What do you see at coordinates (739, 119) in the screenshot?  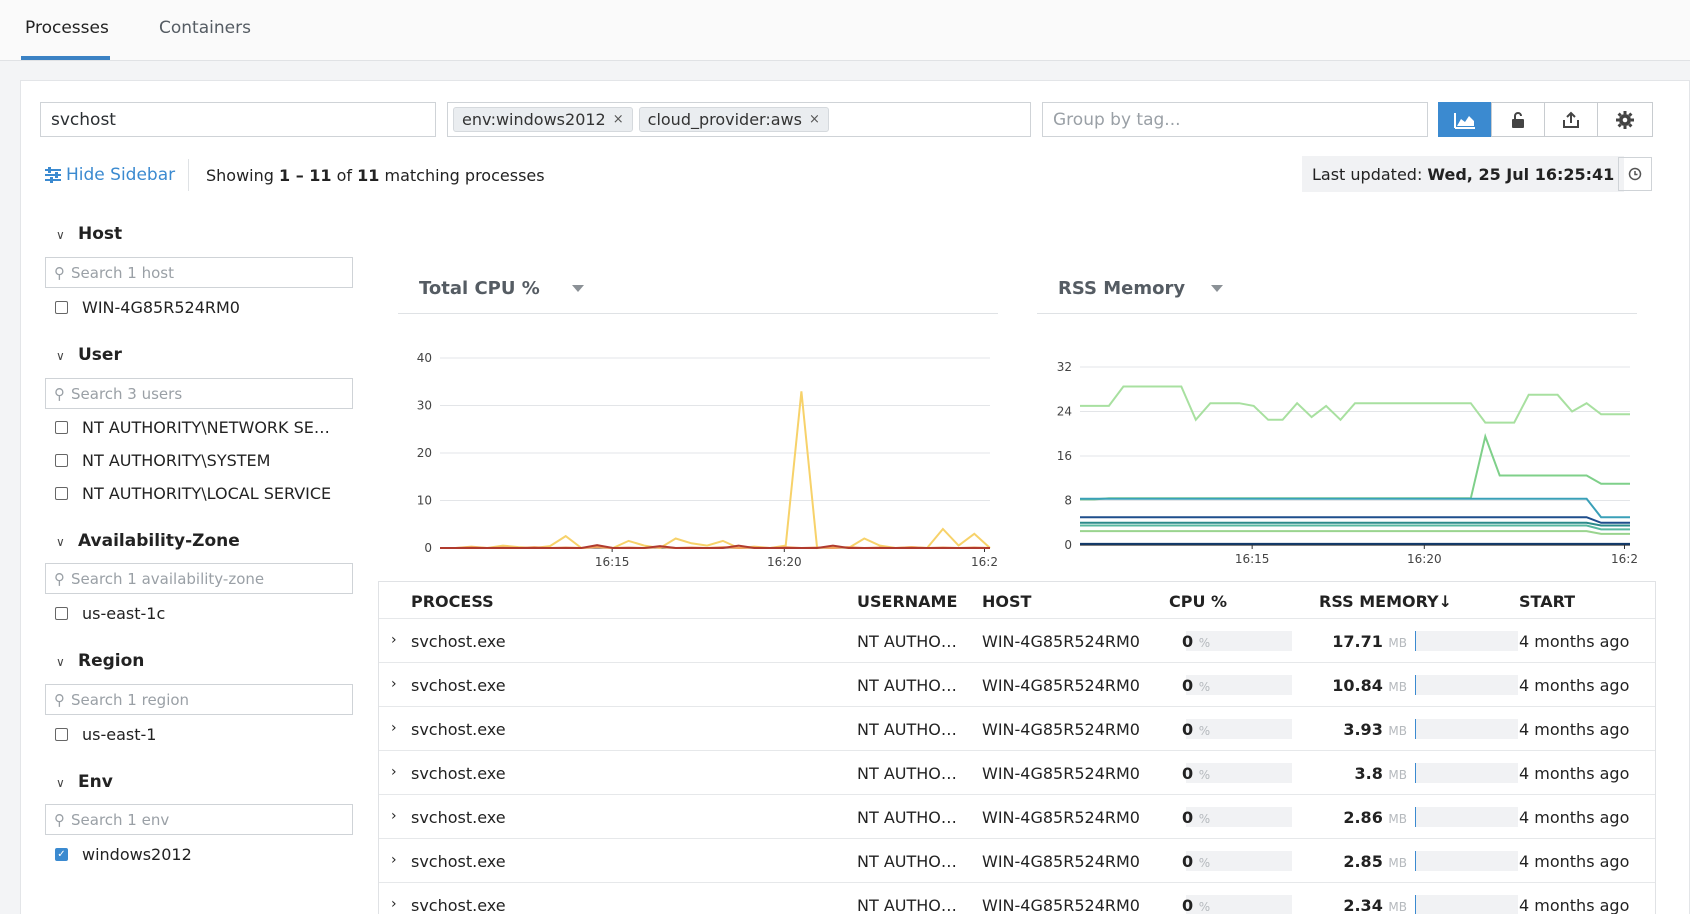 I see `tag-filter-input: env:windows2012 × cloud_provider:aws ×` at bounding box center [739, 119].